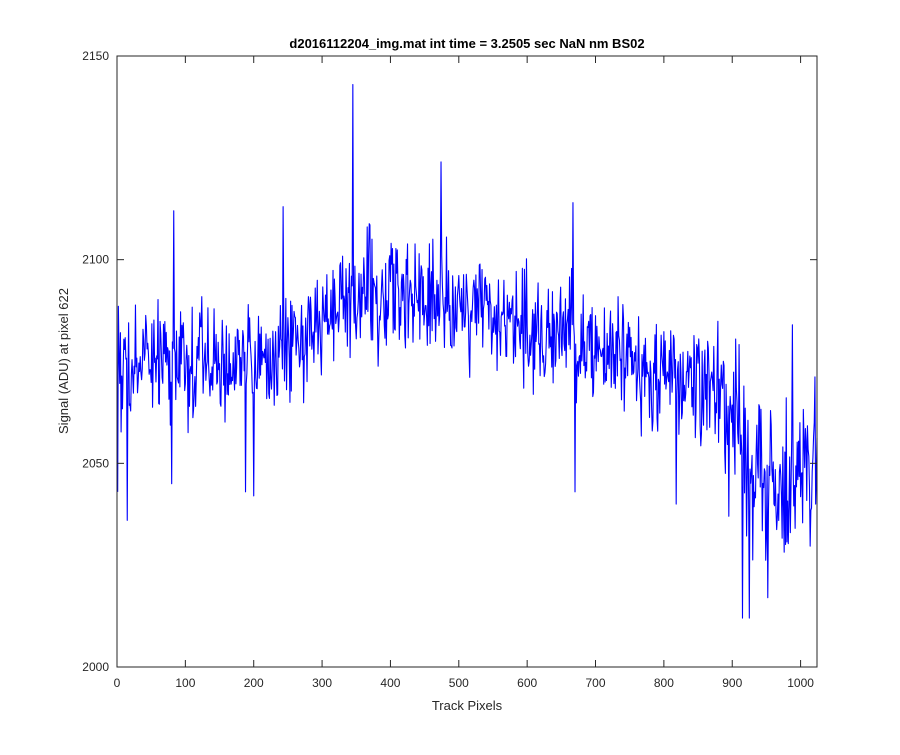  Describe the element at coordinates (664, 683) in the screenshot. I see `x-tick-label: 800` at that location.